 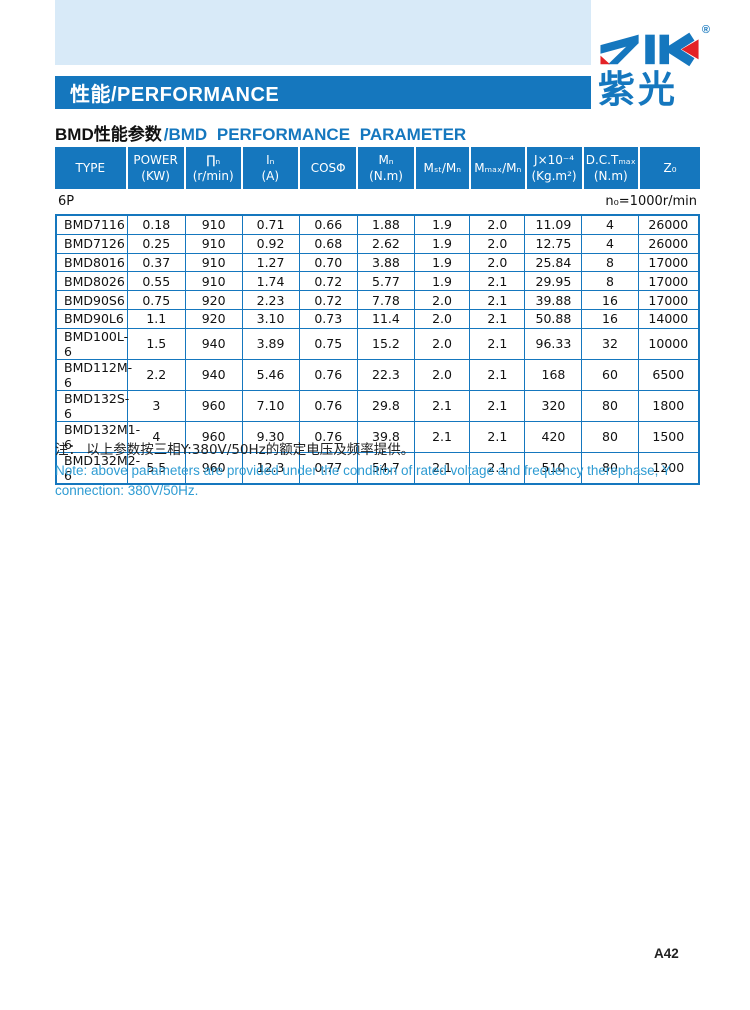 I want to click on group-row: 6P n₀=1000r/min, so click(x=377, y=201).